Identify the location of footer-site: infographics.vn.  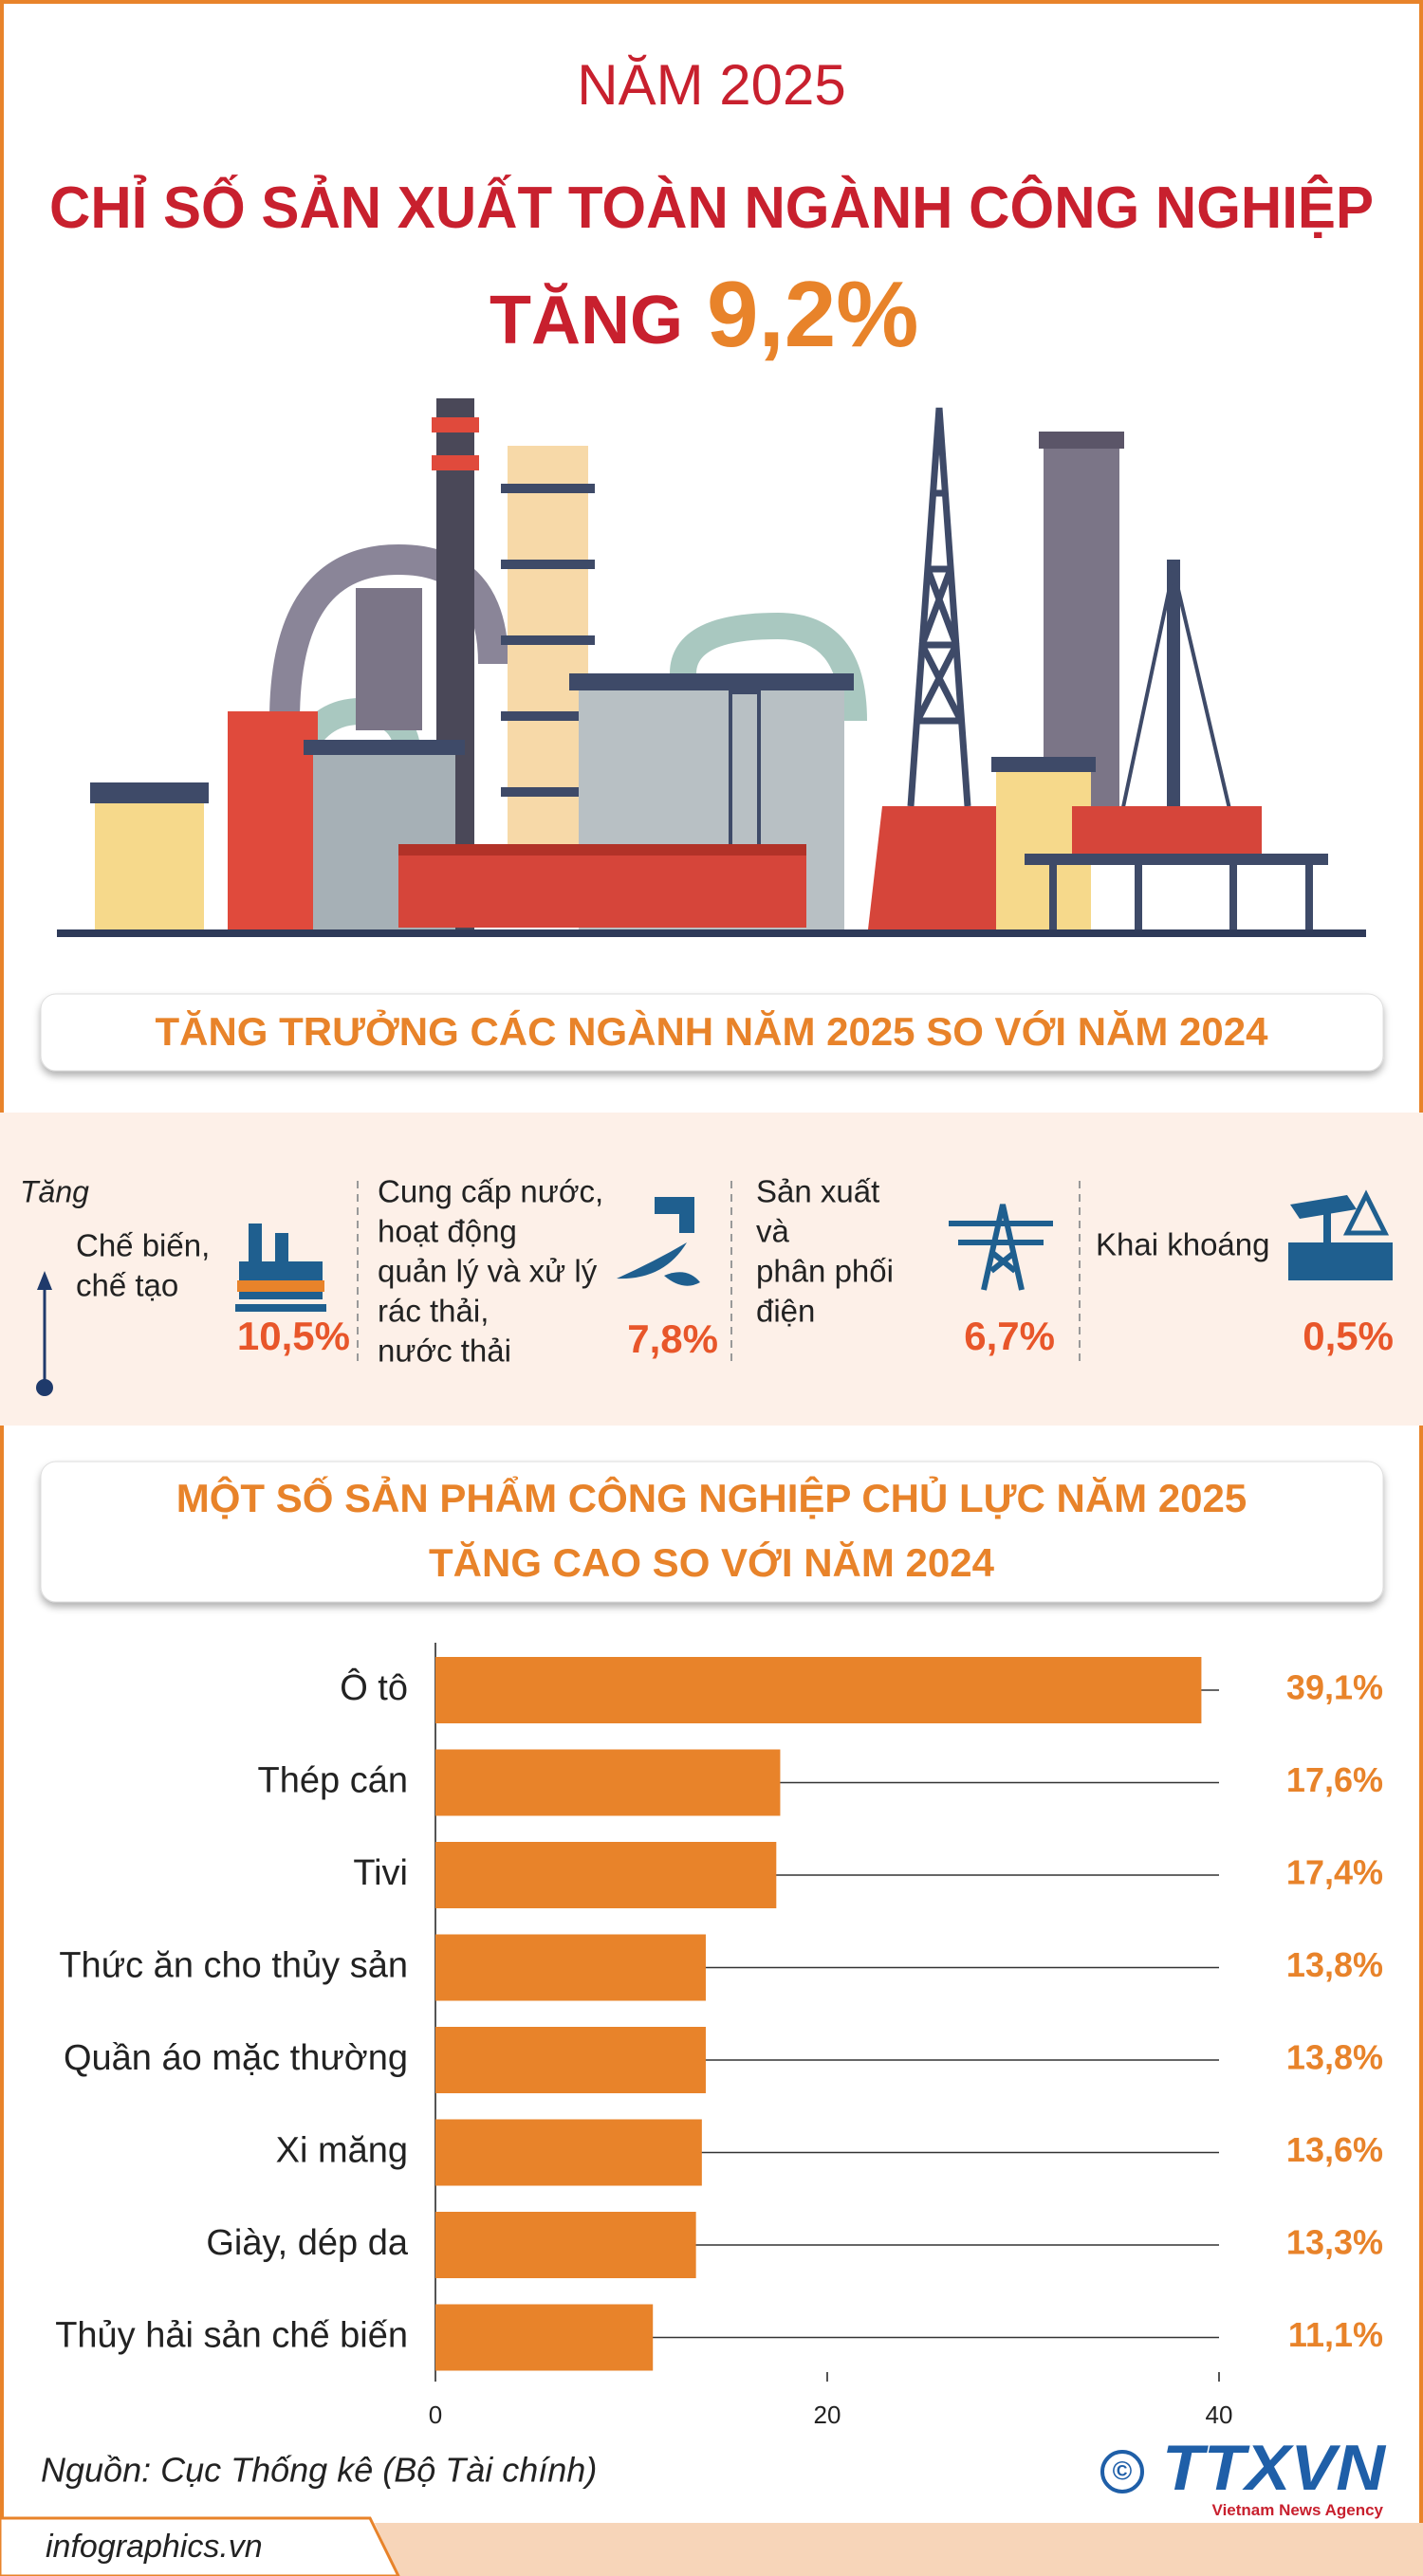
(154, 2547).